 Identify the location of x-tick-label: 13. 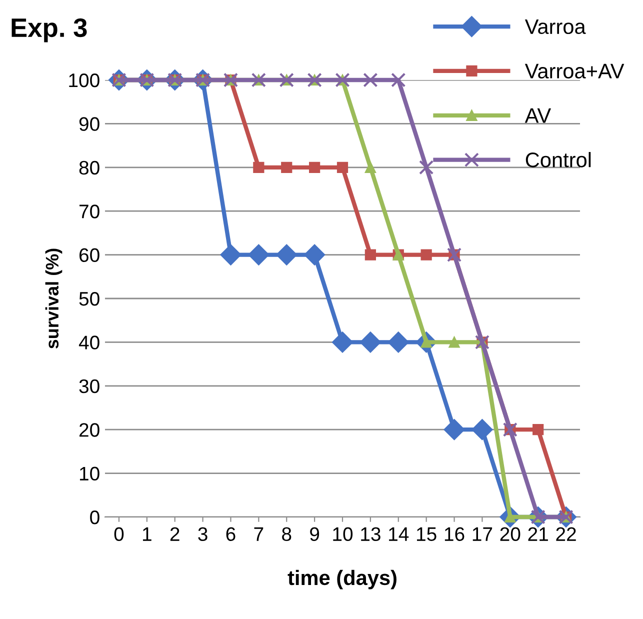
(370, 534).